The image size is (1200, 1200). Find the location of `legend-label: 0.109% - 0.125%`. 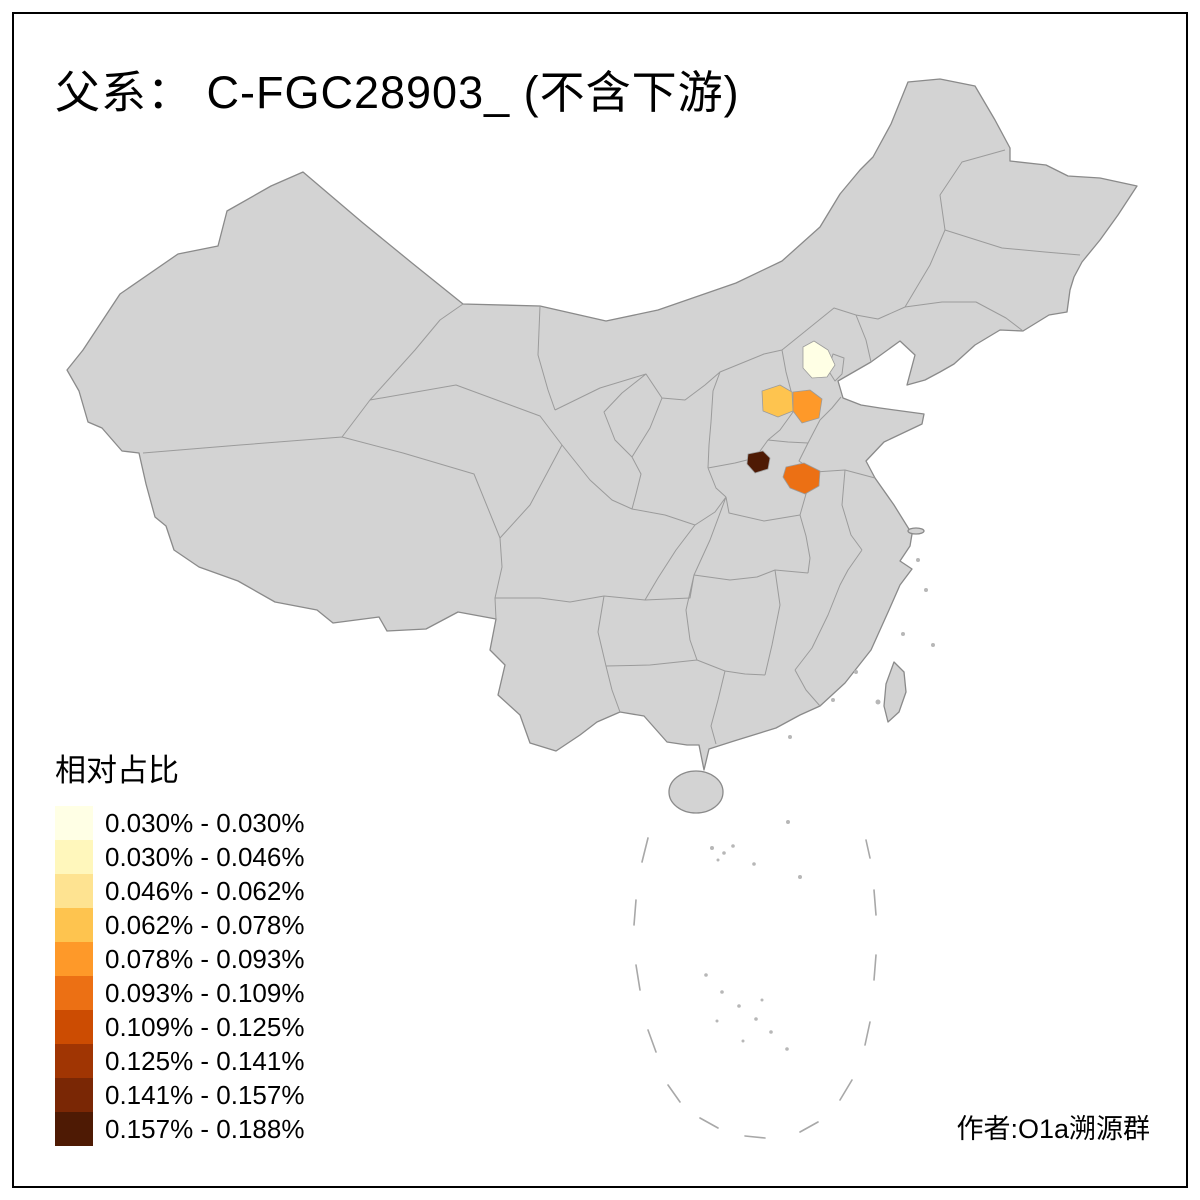

legend-label: 0.109% - 0.125% is located at coordinates (205, 1026).